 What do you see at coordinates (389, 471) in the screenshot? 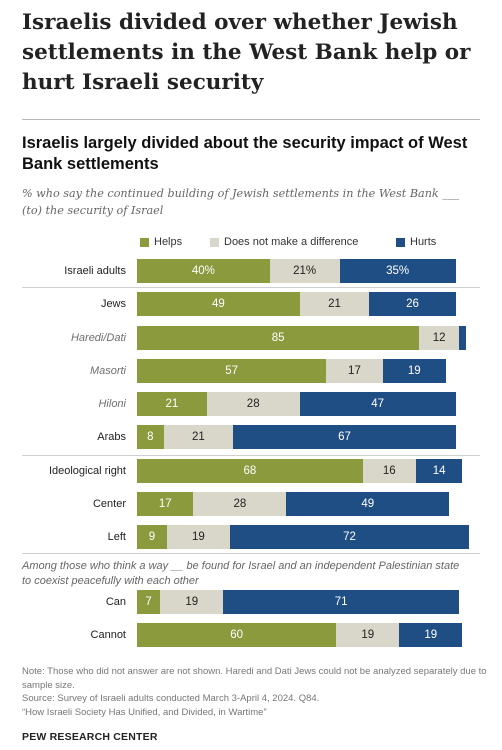
I see `bar-segment-no-difference: 16` at bounding box center [389, 471].